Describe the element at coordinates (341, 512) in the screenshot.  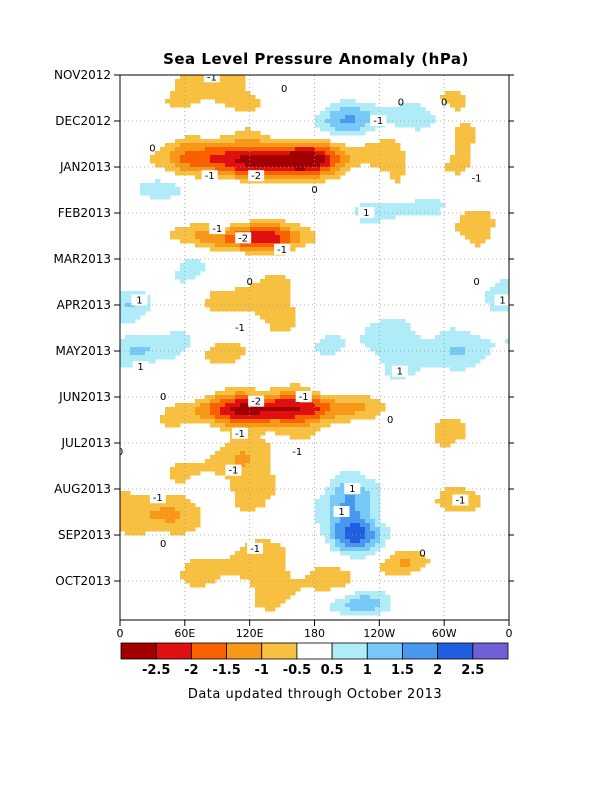
I see `contour-label: 1` at that location.